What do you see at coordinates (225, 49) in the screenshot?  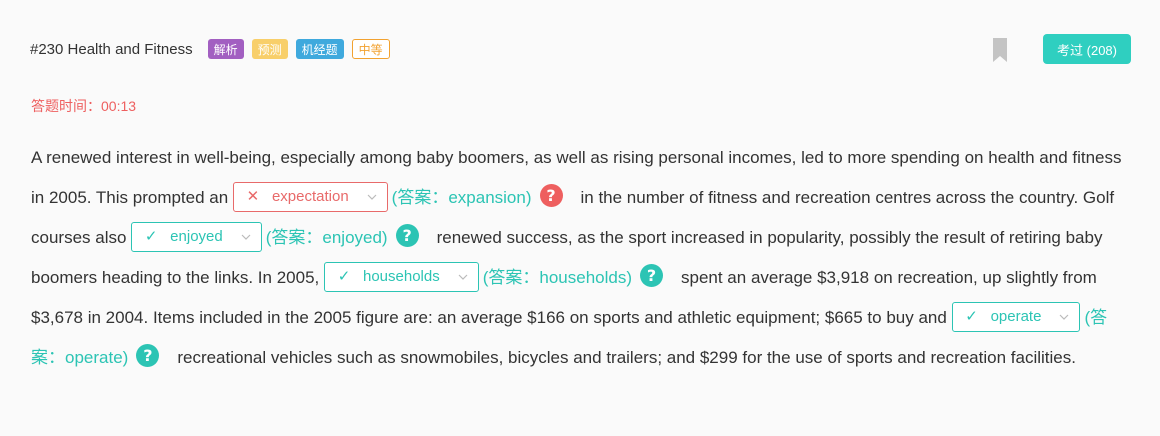 I see `tag-analysis: 解析` at bounding box center [225, 49].